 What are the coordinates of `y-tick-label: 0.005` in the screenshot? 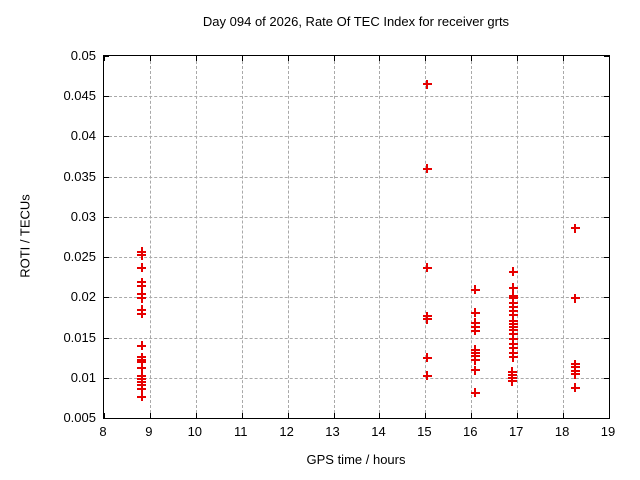 It's located at (79, 417).